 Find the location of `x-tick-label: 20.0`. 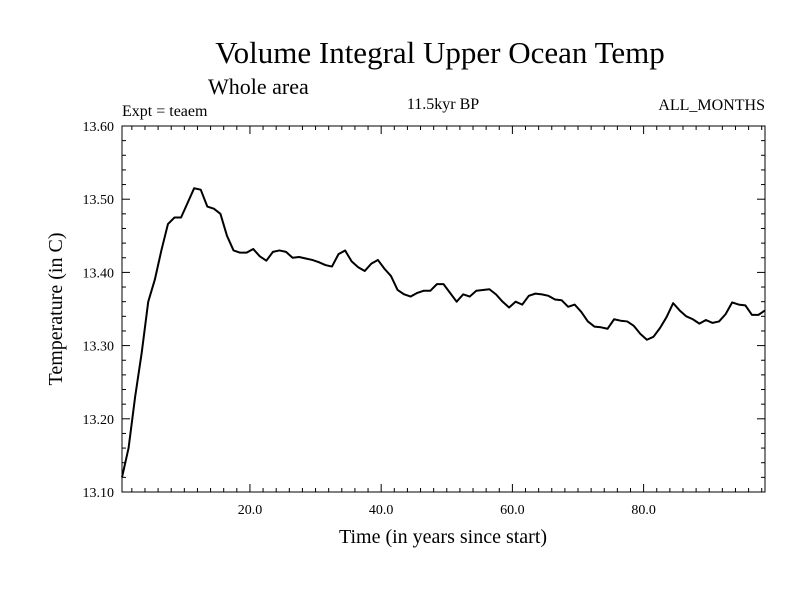

x-tick-label: 20.0 is located at coordinates (250, 510).